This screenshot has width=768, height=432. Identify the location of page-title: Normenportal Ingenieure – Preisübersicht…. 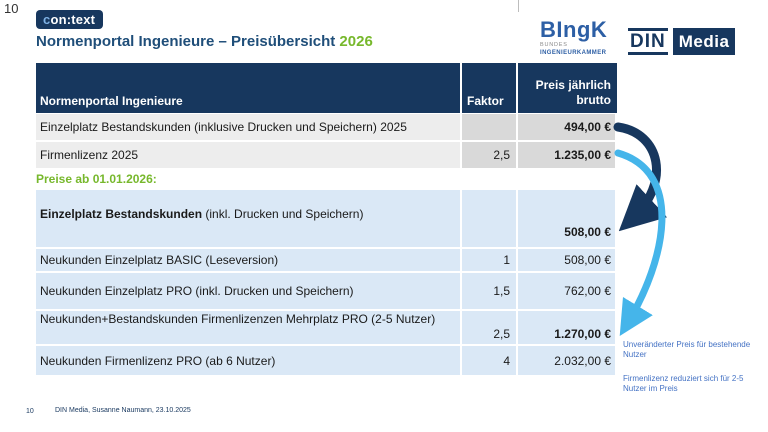
(204, 41).